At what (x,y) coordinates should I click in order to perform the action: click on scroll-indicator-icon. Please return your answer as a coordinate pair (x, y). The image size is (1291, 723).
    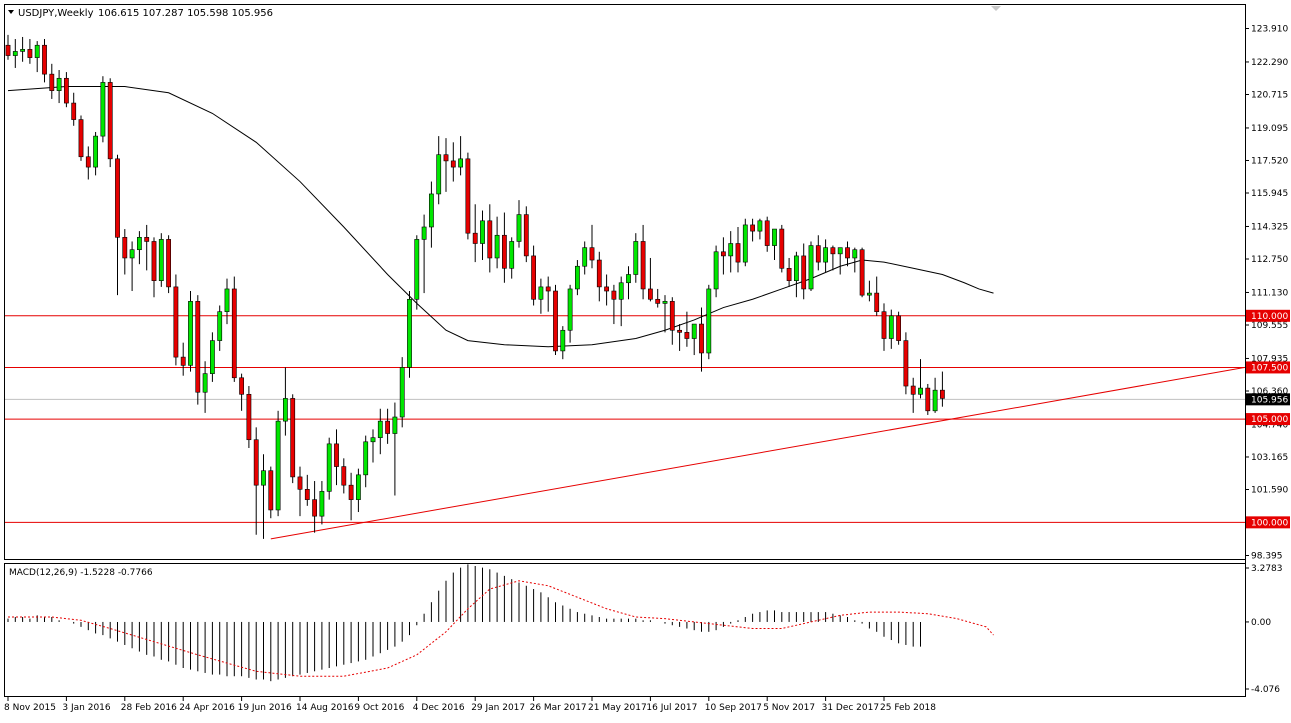
    Looking at the image, I should click on (996, 8).